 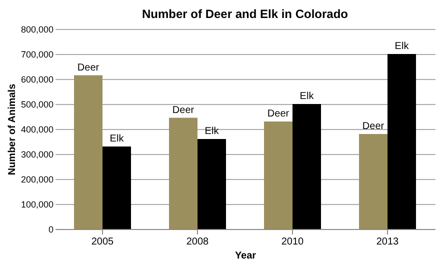 I want to click on y-tick-label: 700,000, so click(x=37, y=55).